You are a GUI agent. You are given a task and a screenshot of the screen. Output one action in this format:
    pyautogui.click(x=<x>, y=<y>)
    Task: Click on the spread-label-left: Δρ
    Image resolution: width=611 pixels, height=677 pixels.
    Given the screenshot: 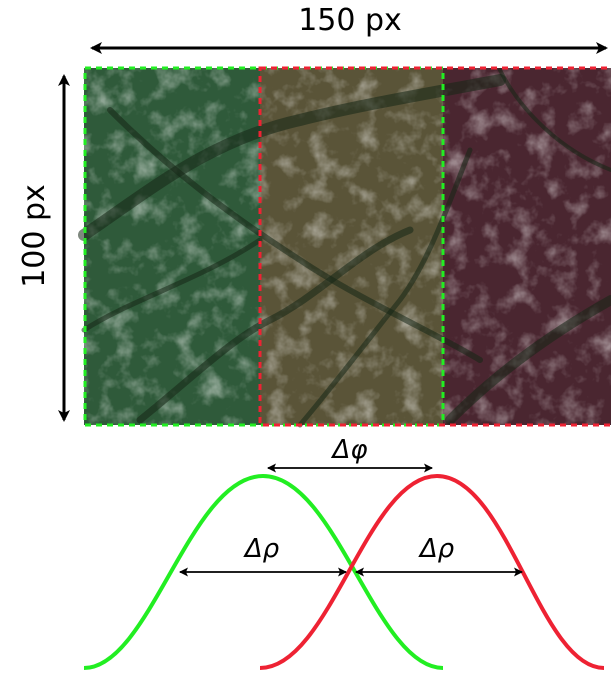 What is the action you would take?
    pyautogui.click(x=261, y=549)
    